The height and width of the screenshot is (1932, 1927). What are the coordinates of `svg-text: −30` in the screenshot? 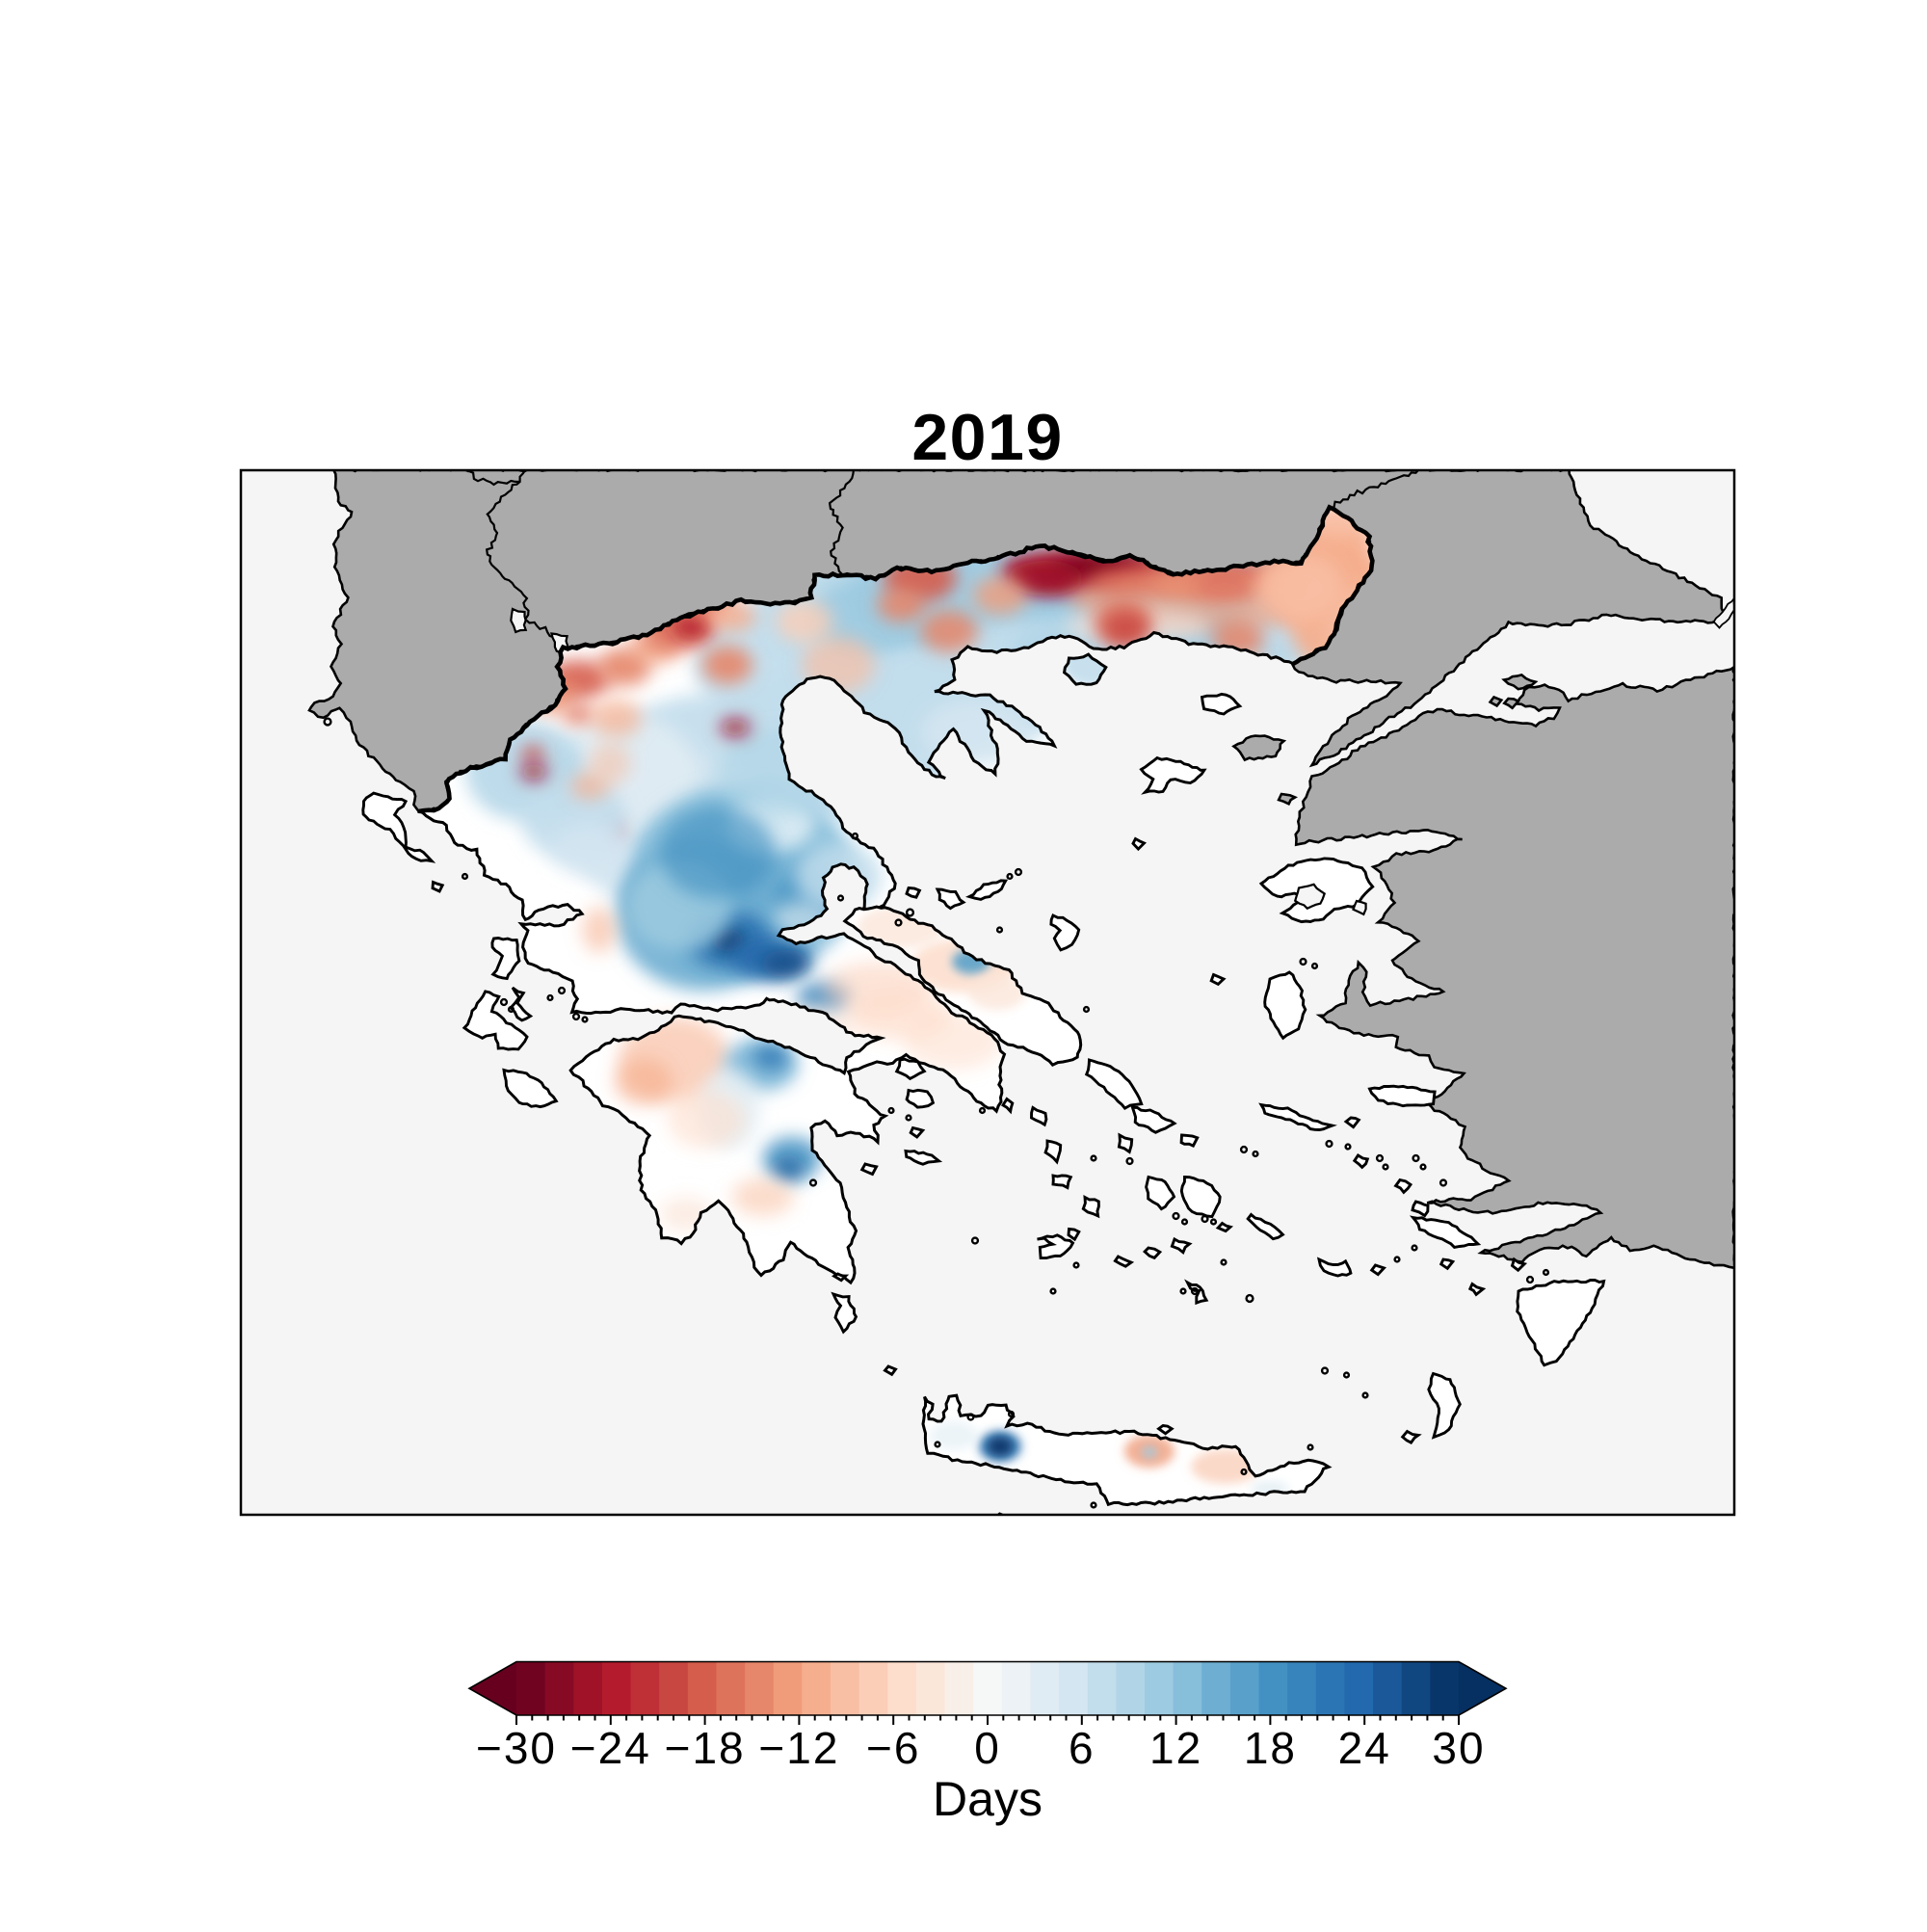 It's located at (516, 1748).